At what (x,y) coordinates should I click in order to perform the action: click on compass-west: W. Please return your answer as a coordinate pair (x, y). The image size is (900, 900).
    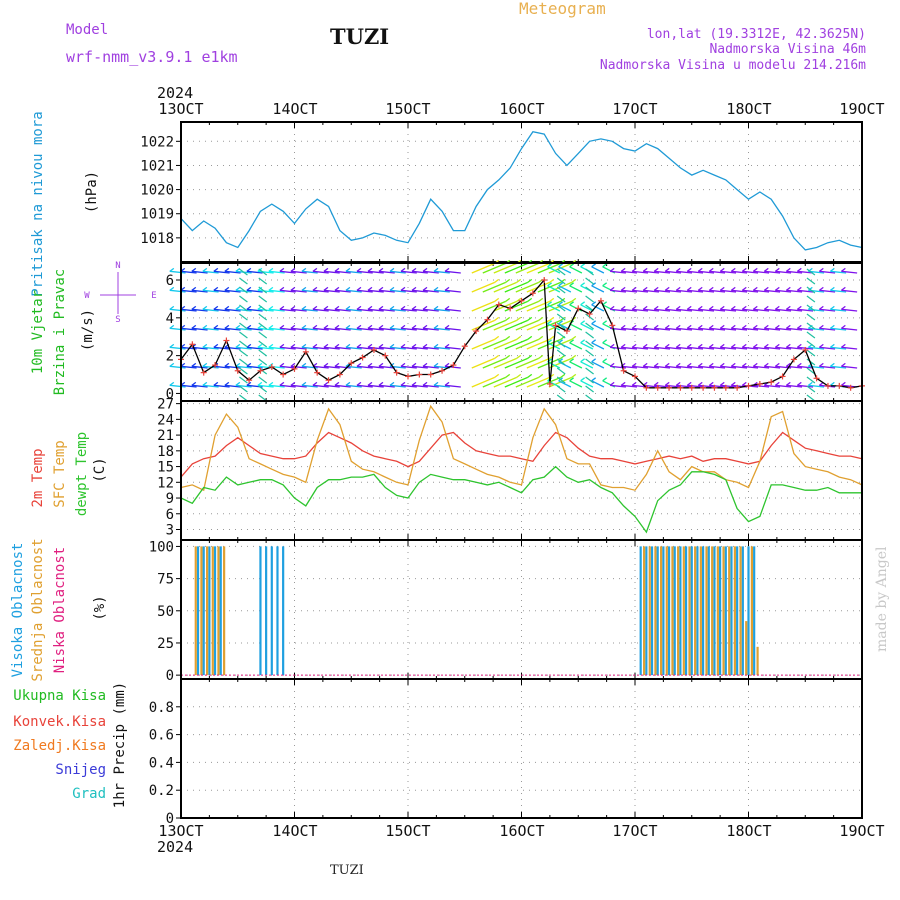
    Looking at the image, I should click on (87, 296).